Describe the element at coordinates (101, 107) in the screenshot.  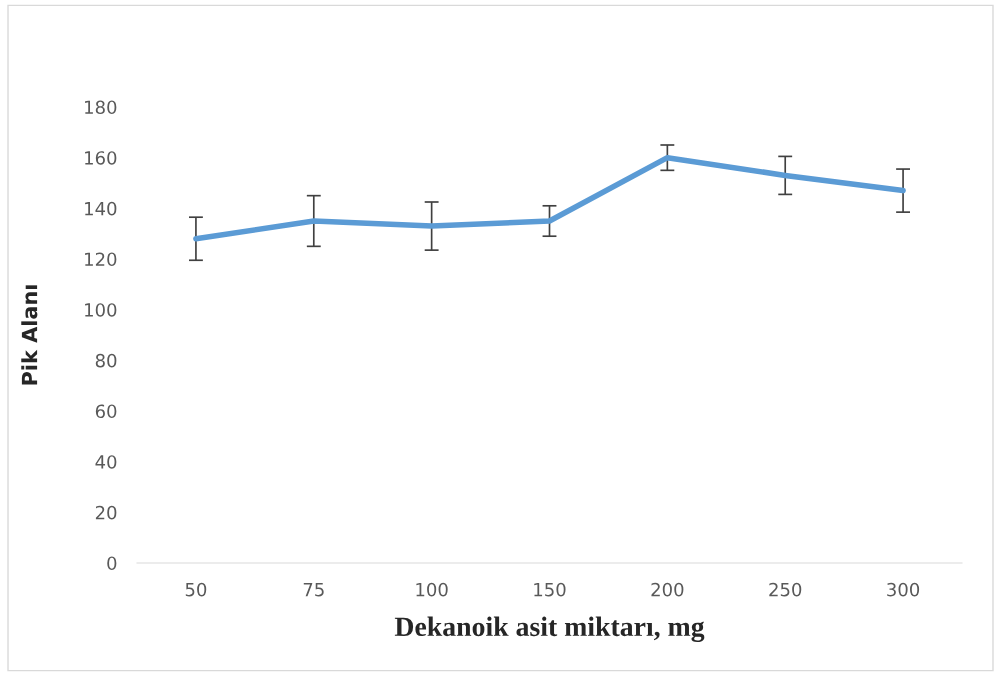
I see `y-tick-label: 180` at that location.